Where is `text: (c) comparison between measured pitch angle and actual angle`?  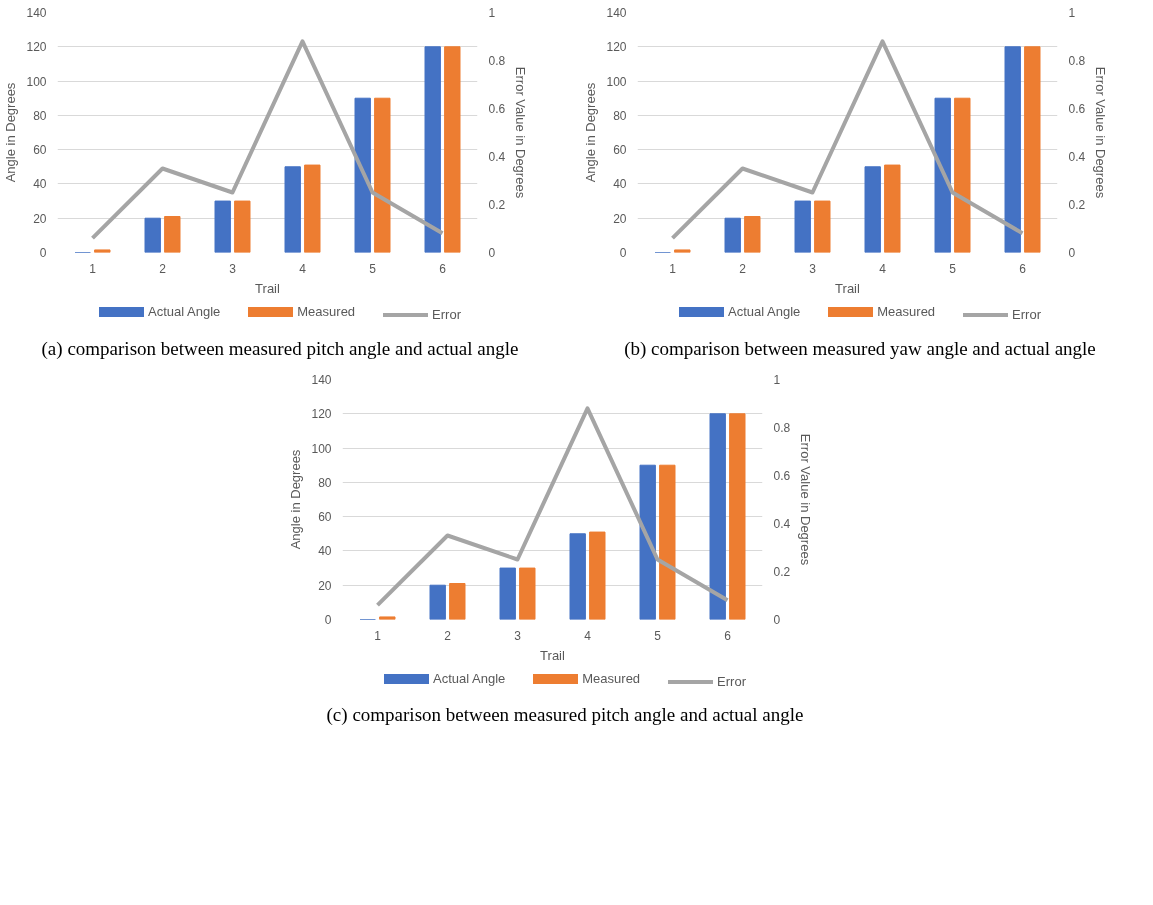
text: (c) comparison between measured pitch angle and actual angle is located at coordinates (565, 715).